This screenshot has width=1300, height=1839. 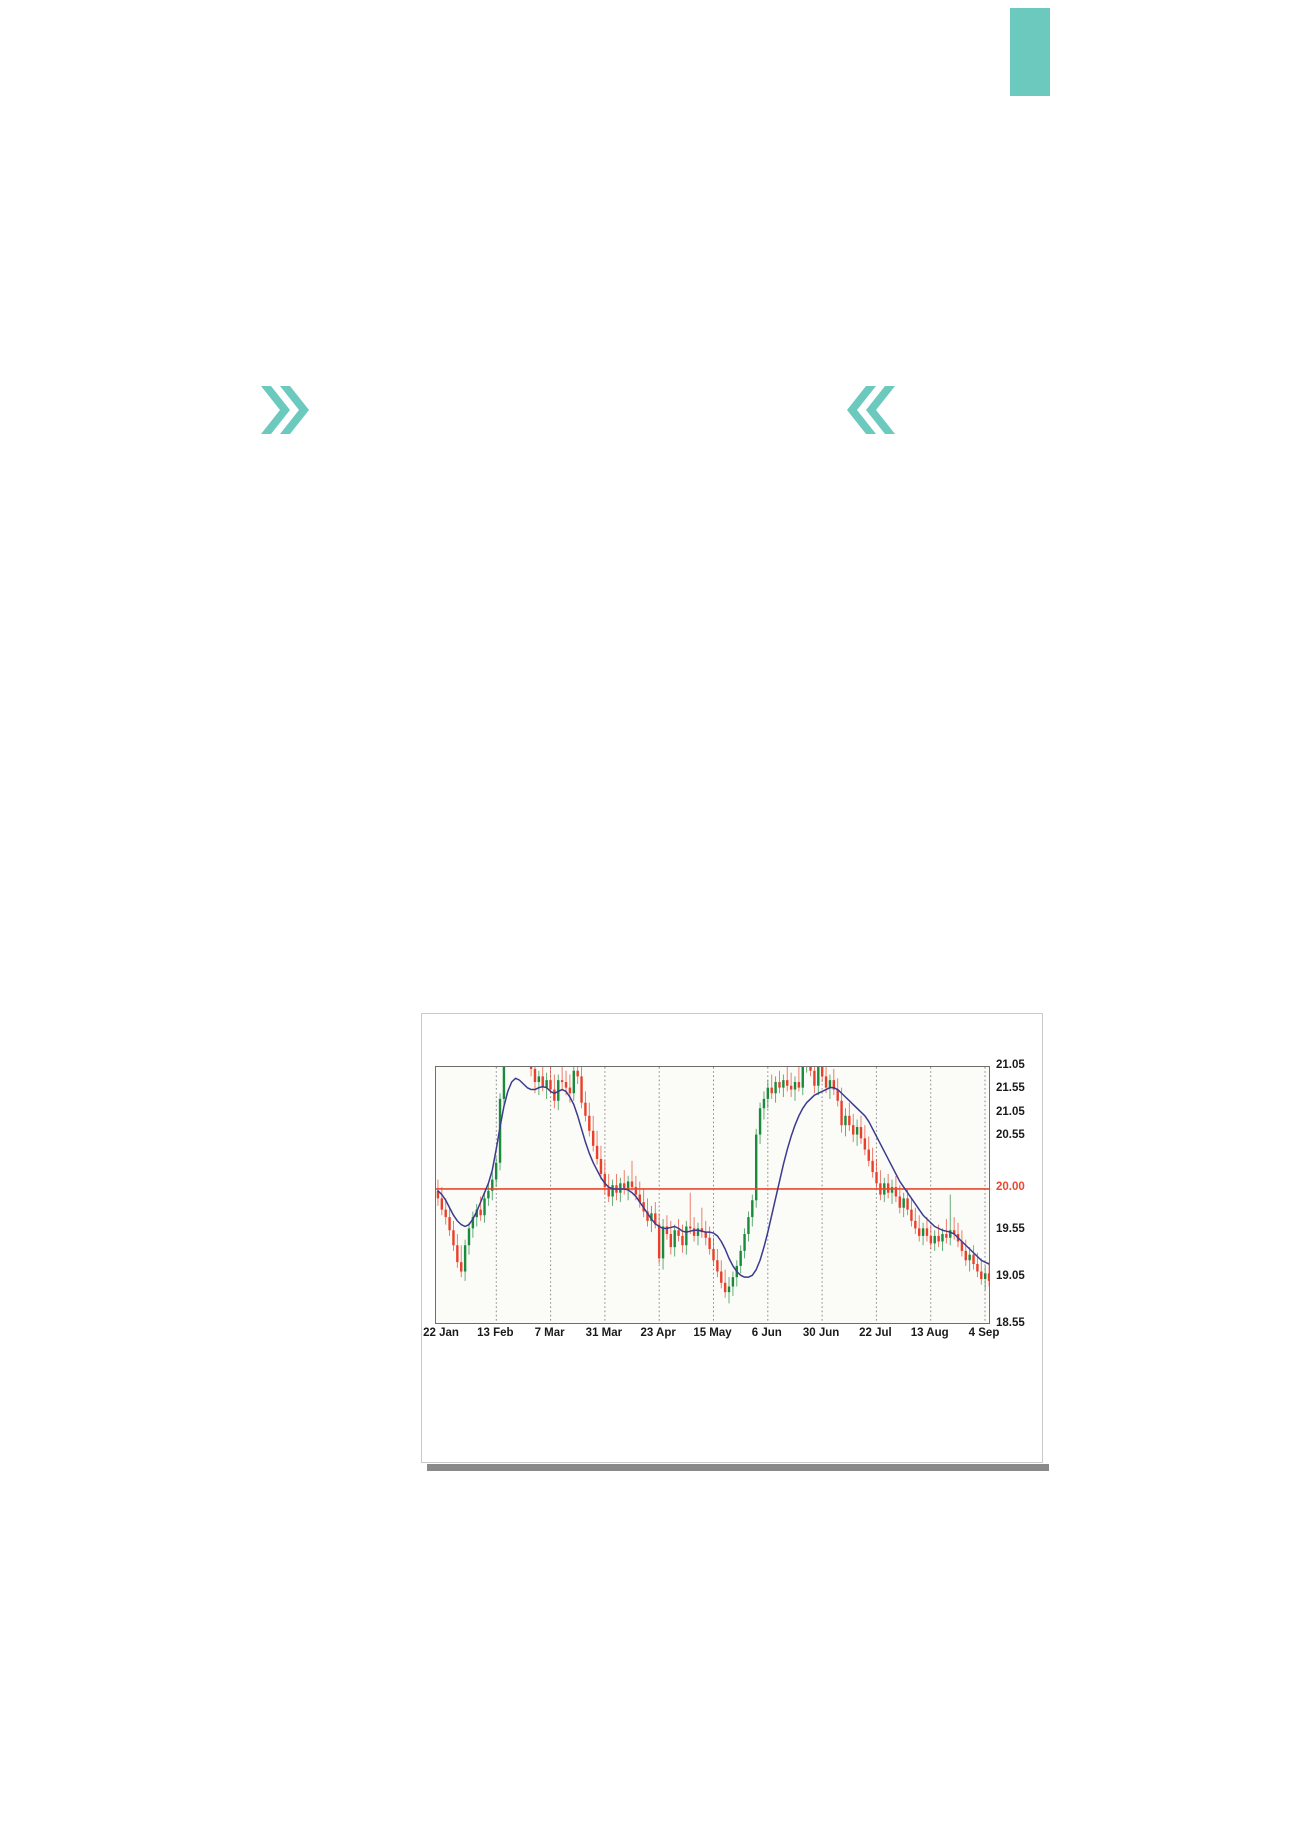 I want to click on chart-plot-area, so click(x=712, y=1195).